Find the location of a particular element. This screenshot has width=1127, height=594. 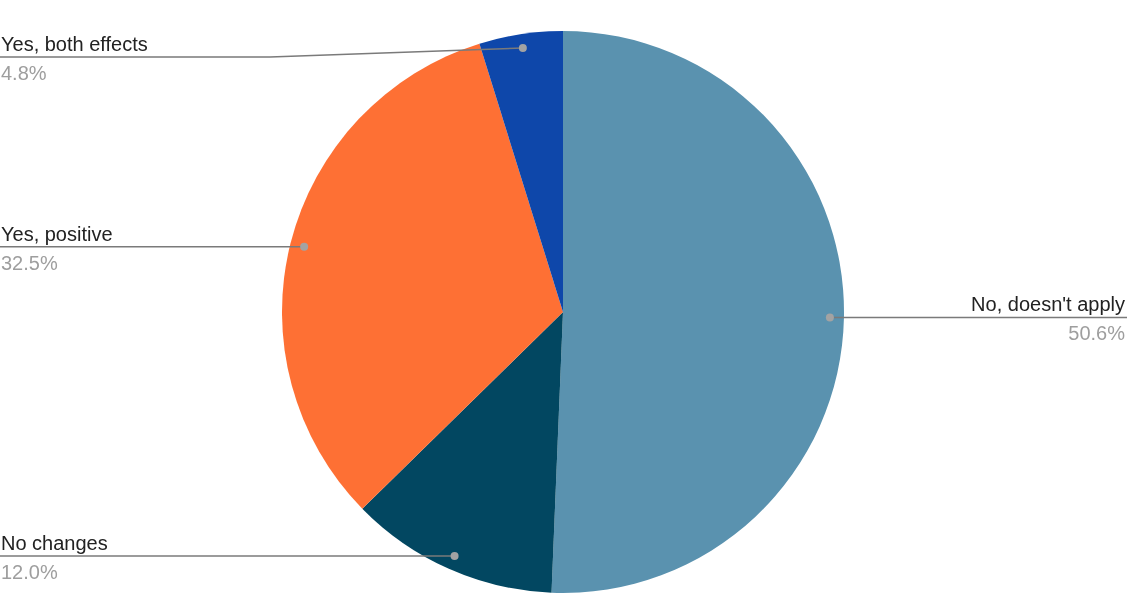

slice-label: Yes, positive is located at coordinates (57, 233).